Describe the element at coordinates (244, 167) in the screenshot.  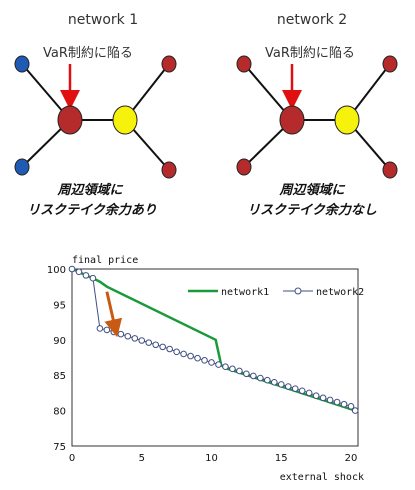
I see `network-2-node-bottom-left` at that location.